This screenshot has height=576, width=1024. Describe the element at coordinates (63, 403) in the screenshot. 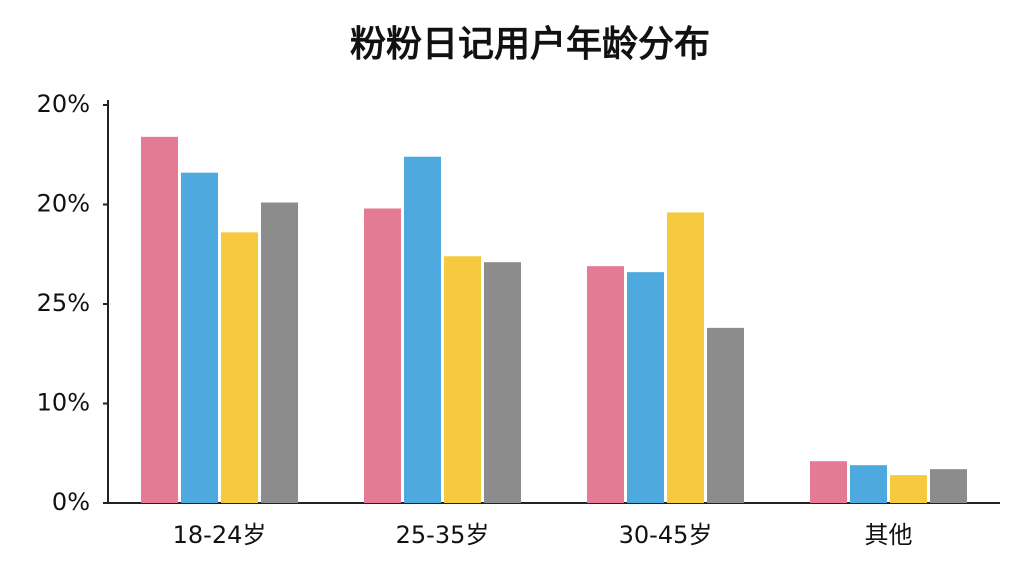

I see `y-tick-label: 10%` at that location.